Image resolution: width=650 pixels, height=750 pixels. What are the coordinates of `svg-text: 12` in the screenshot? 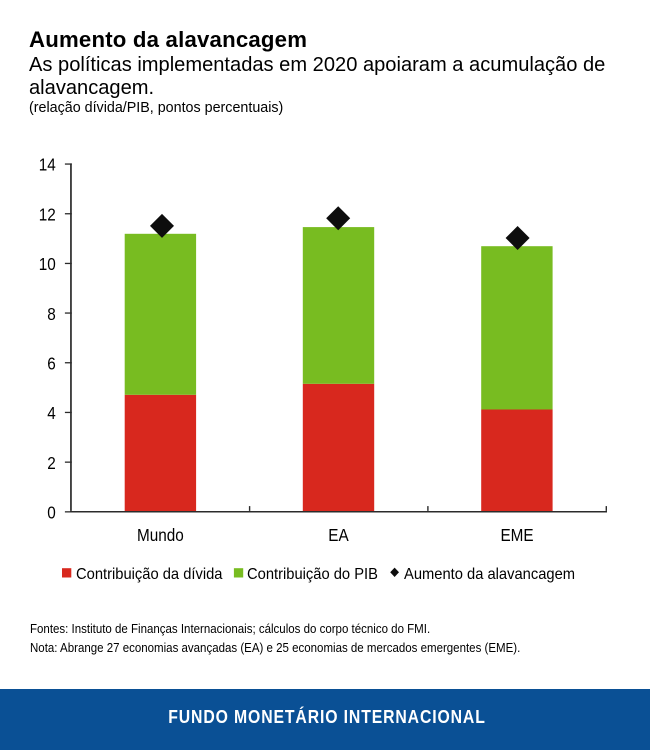 It's located at (47, 214).